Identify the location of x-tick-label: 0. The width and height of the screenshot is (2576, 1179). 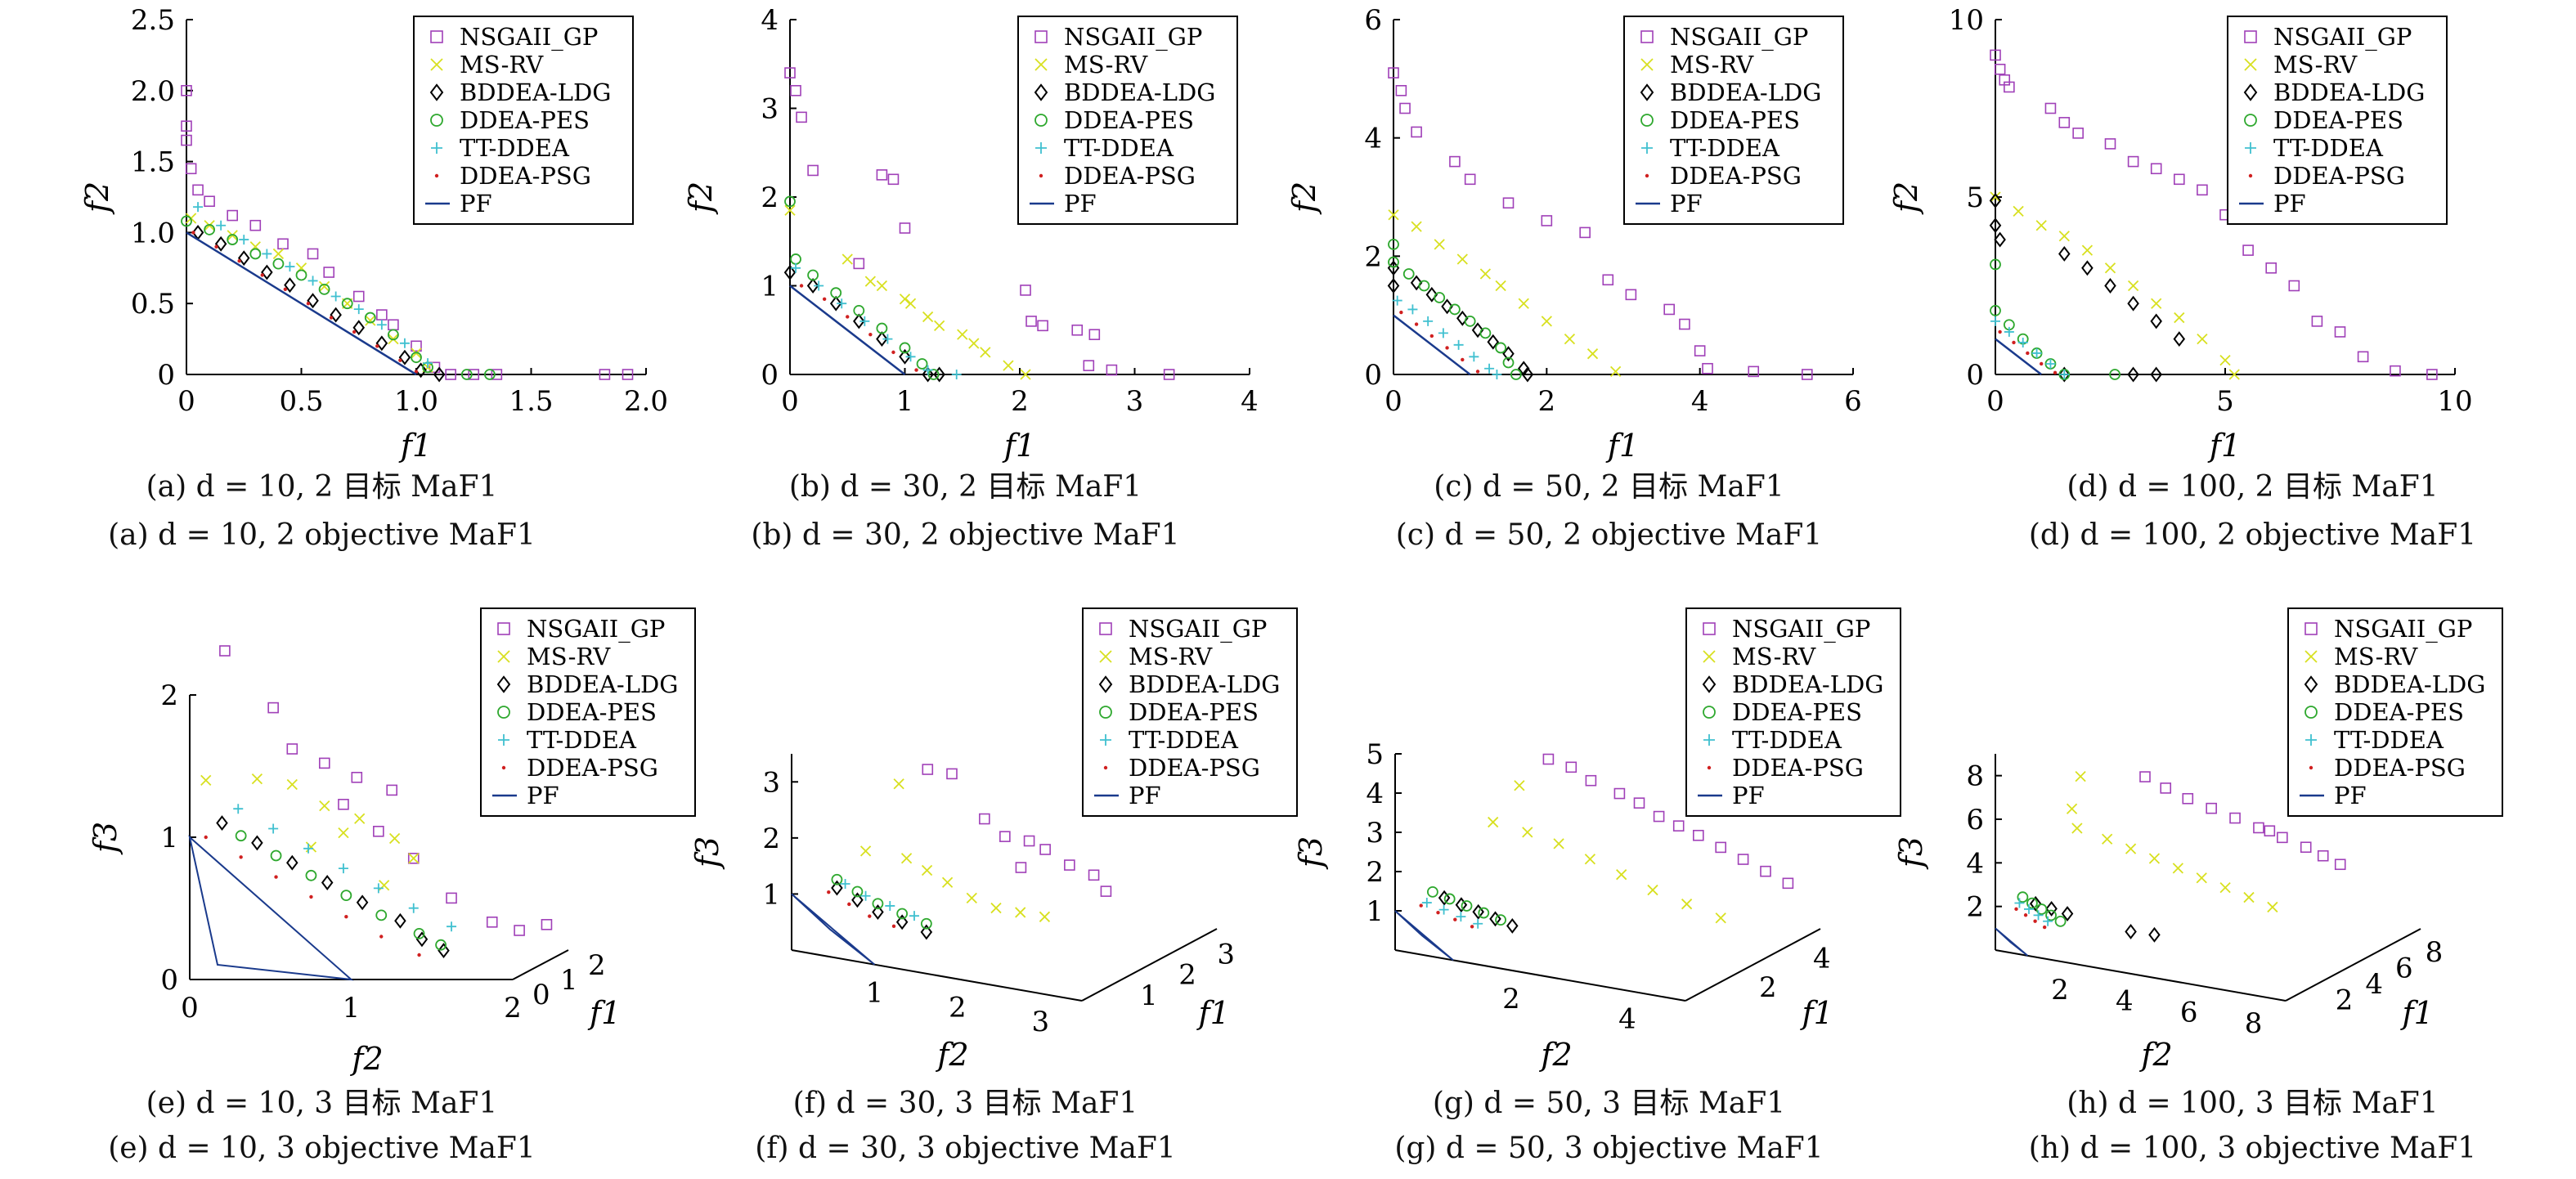
(190, 1008).